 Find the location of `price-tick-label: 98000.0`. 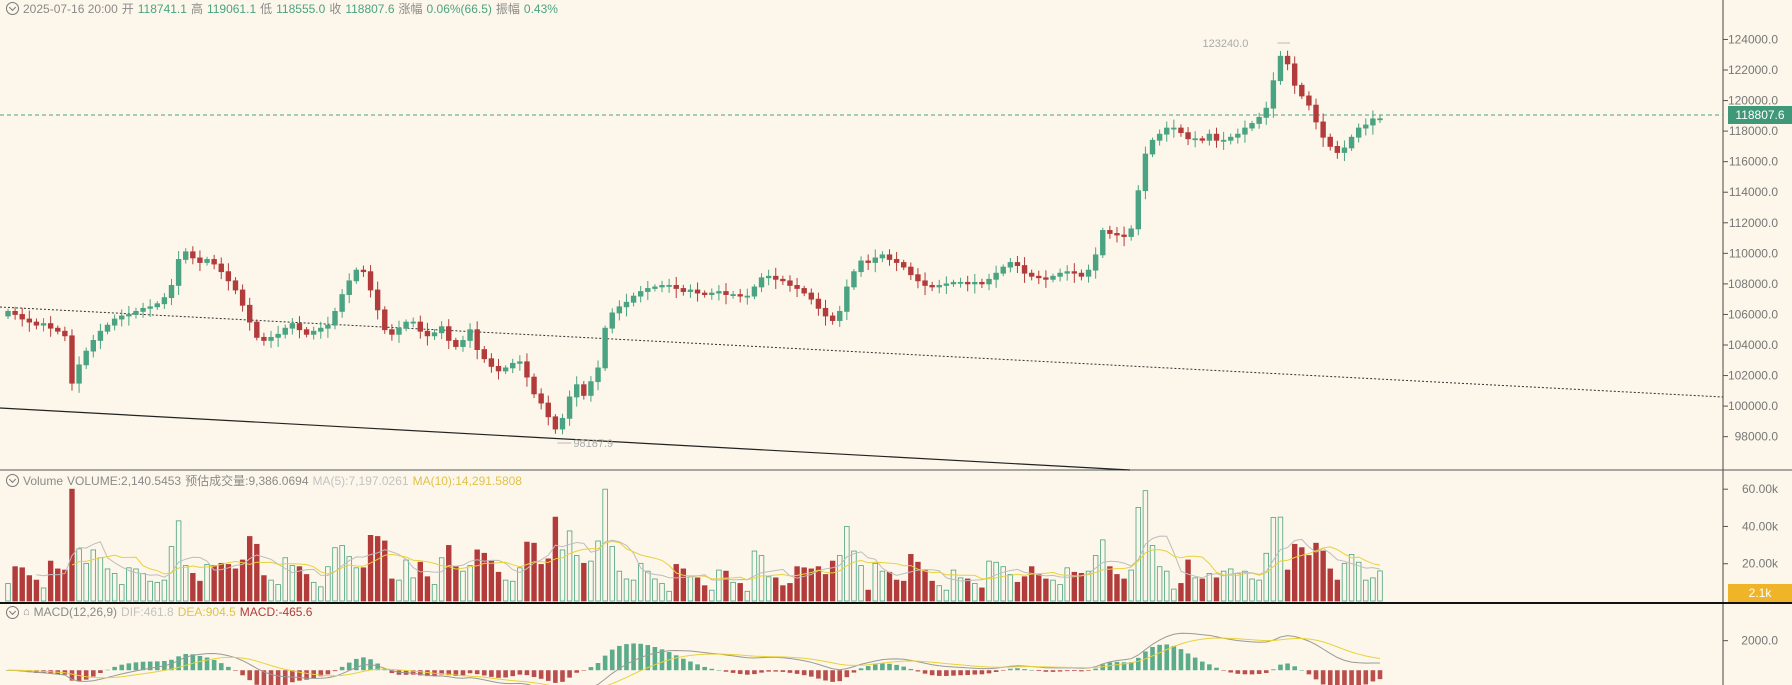

price-tick-label: 98000.0 is located at coordinates (1757, 437).